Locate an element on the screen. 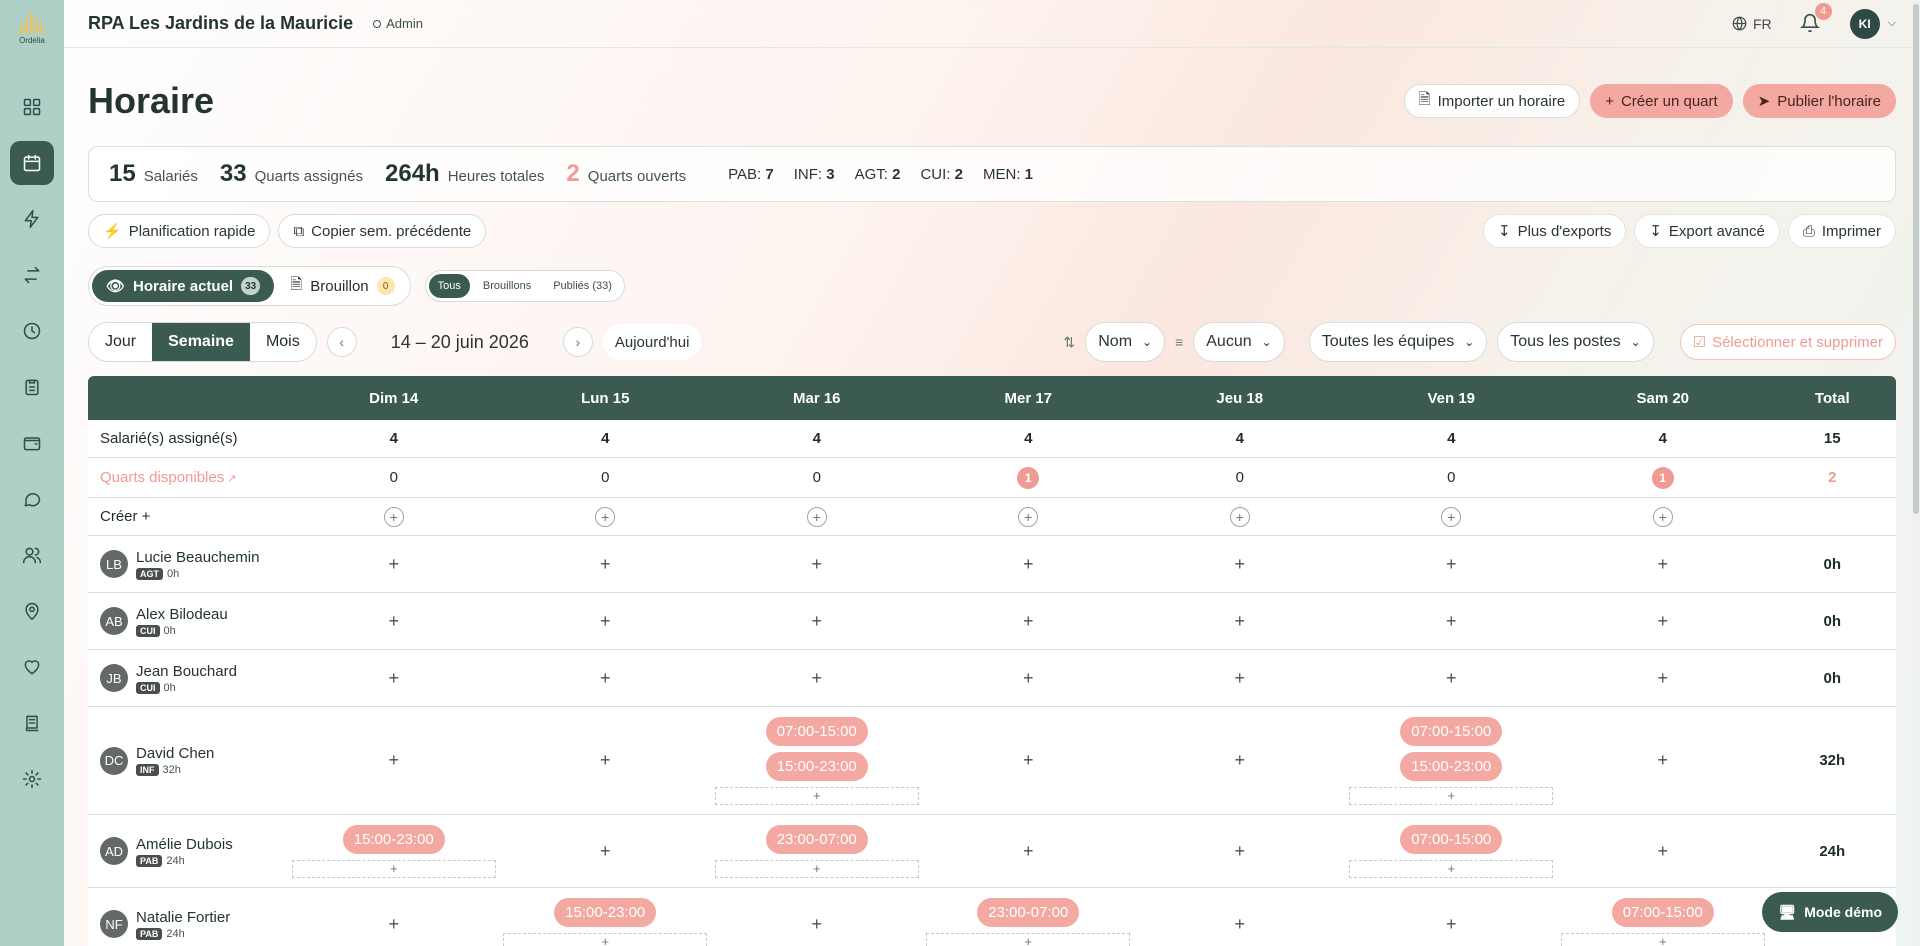  view-week: Semaine is located at coordinates (201, 342).